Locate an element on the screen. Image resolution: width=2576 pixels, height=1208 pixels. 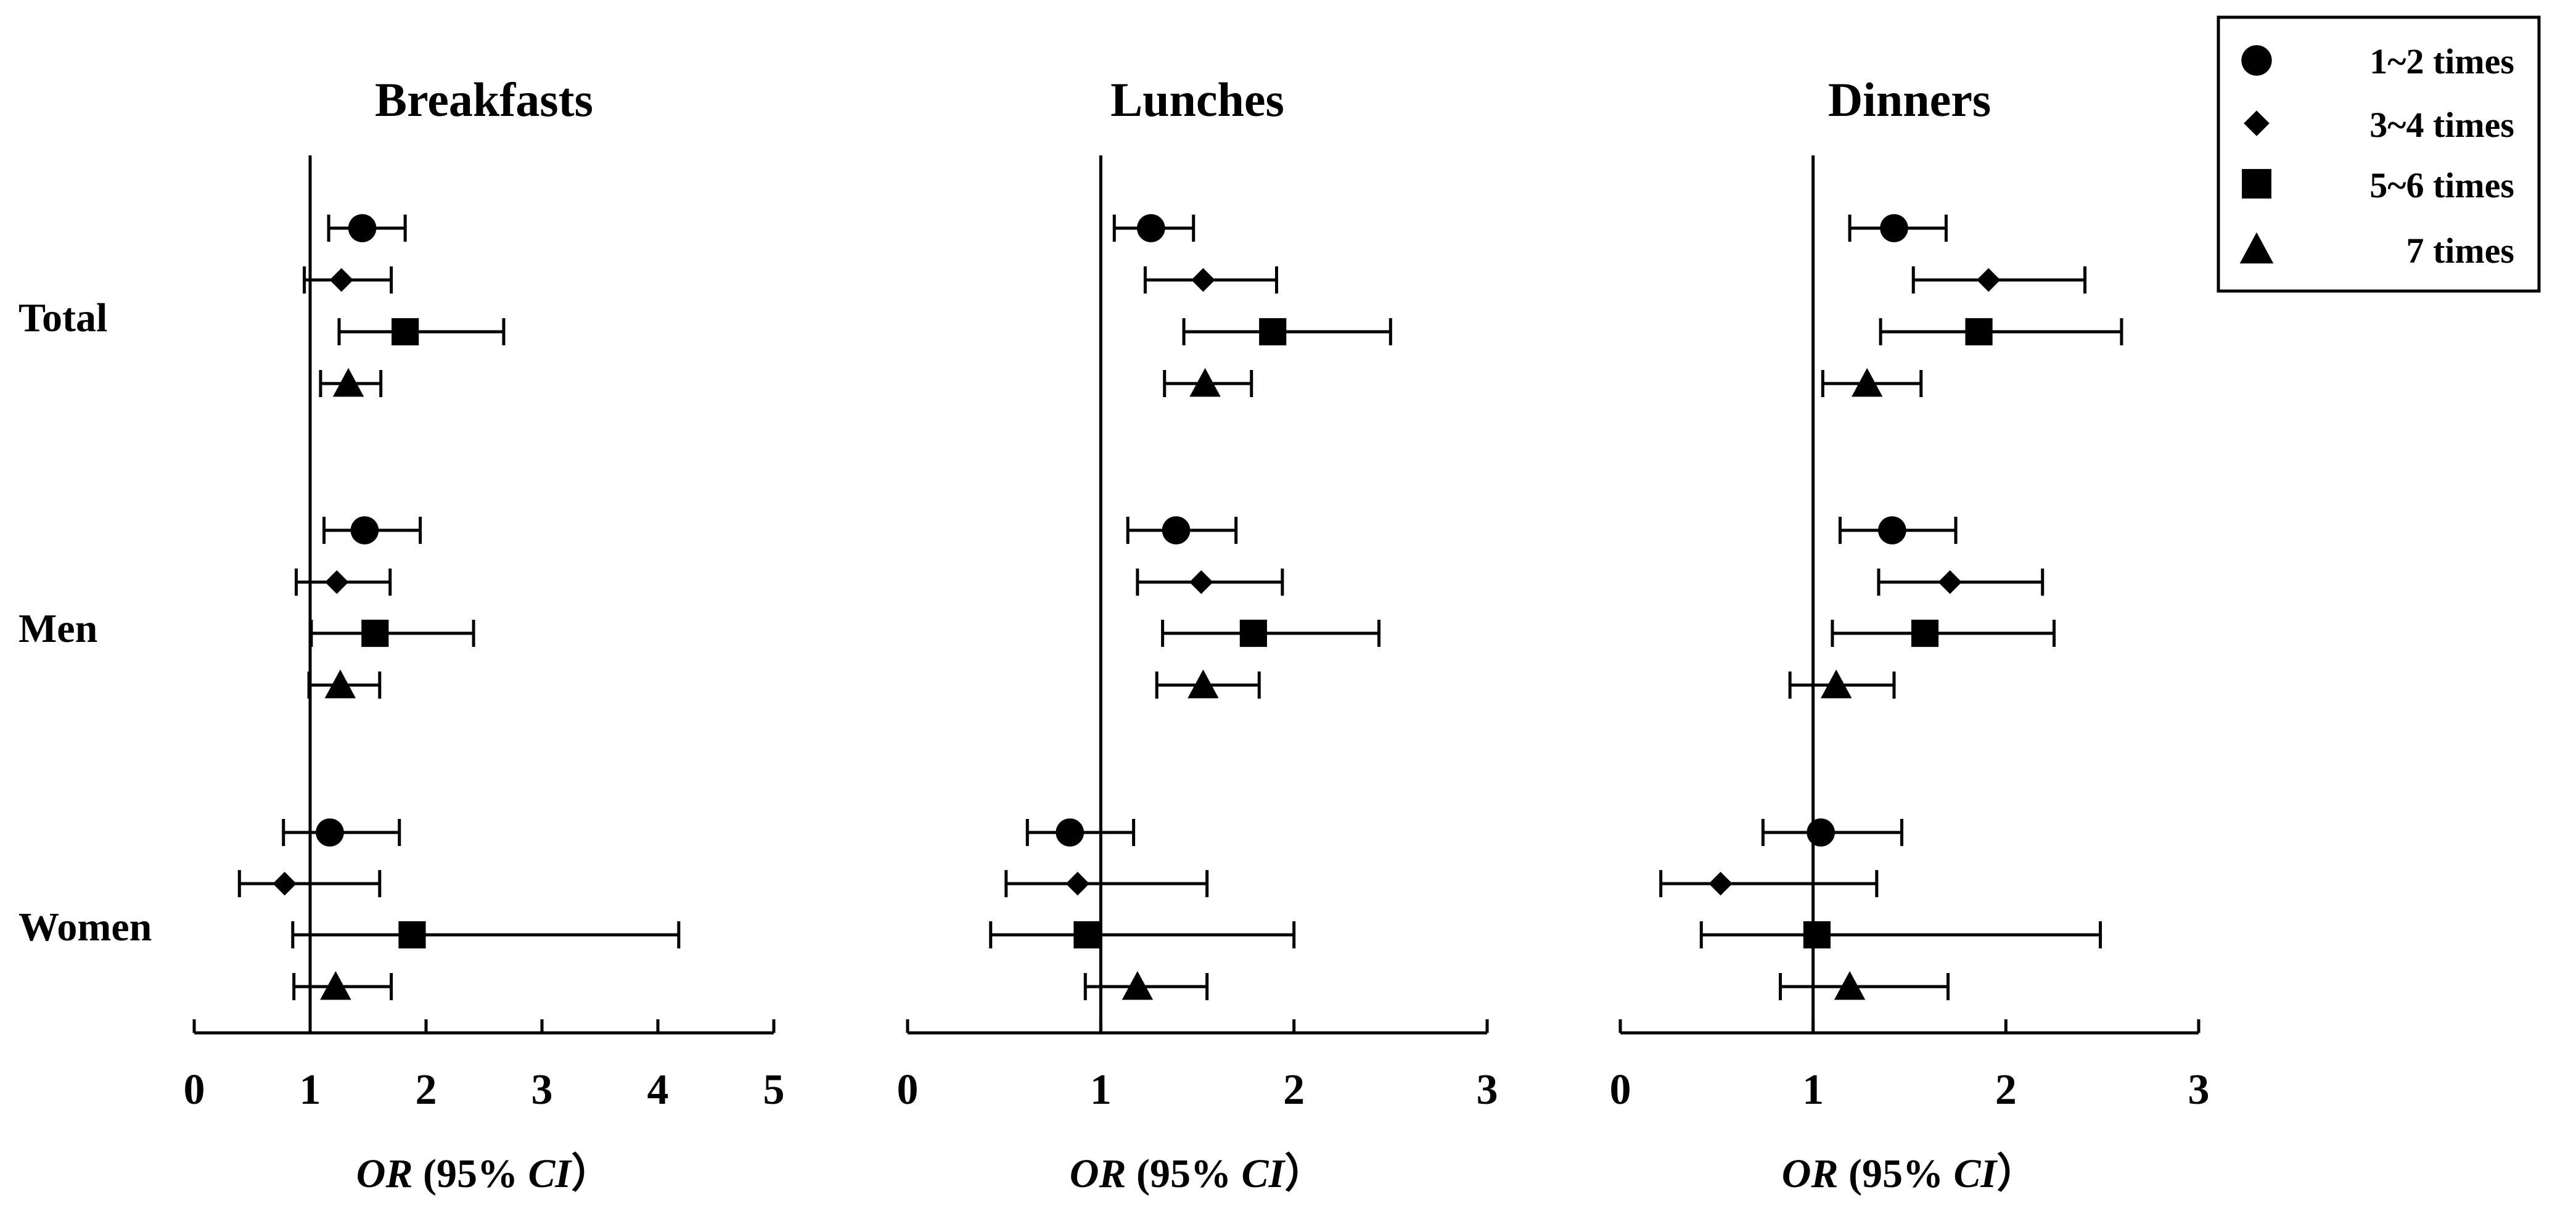
or-marker-dinners-men-5-6-times is located at coordinates (1925, 633).